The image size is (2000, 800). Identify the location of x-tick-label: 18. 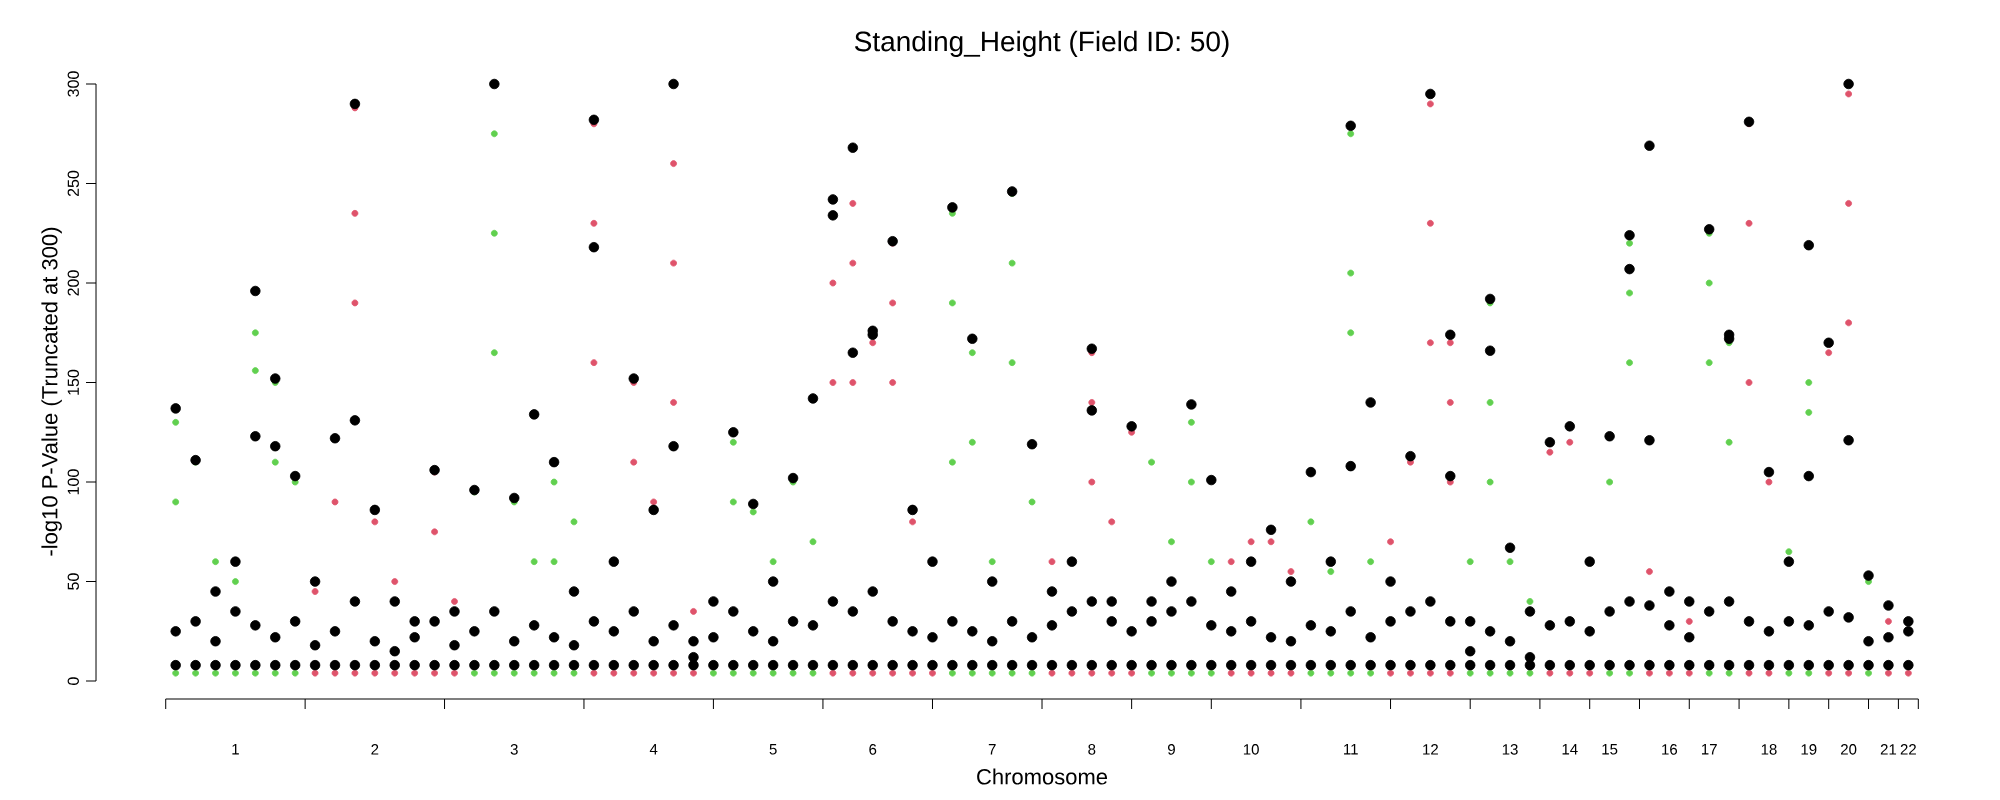
(1769, 749).